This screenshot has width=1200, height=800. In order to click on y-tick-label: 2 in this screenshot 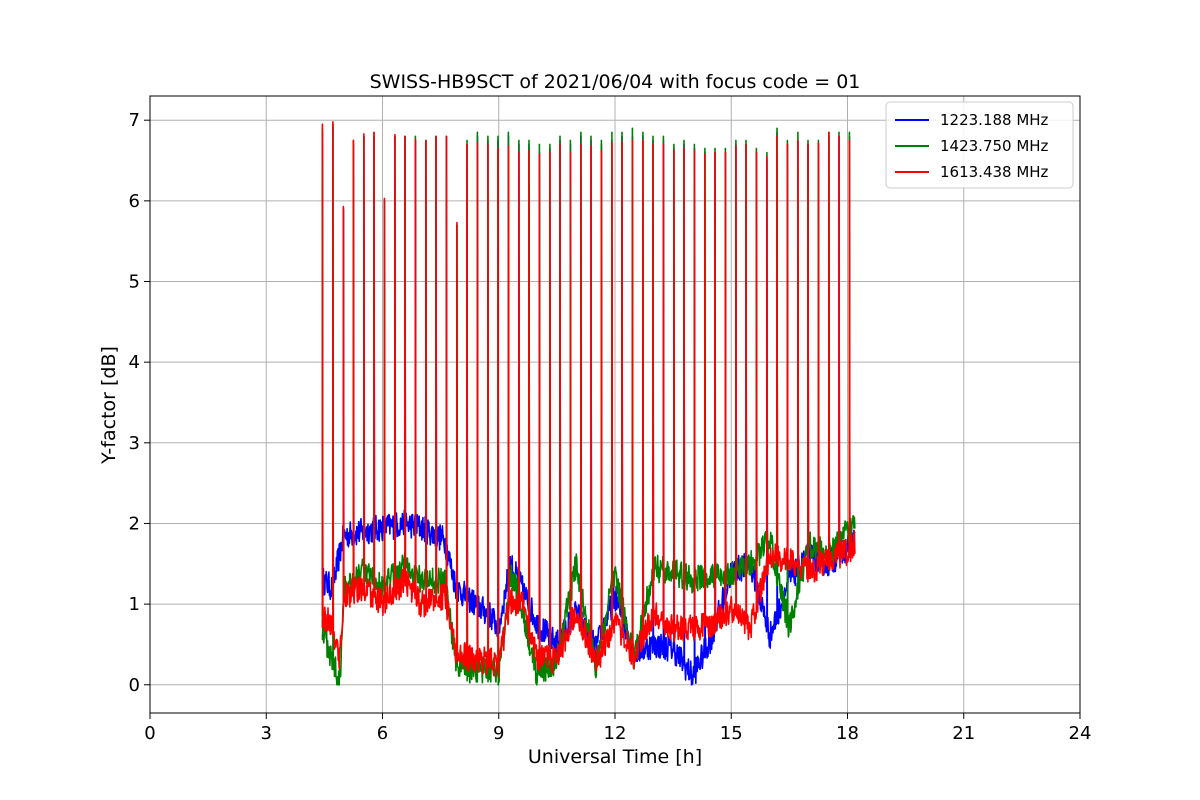, I will do `click(134, 523)`.